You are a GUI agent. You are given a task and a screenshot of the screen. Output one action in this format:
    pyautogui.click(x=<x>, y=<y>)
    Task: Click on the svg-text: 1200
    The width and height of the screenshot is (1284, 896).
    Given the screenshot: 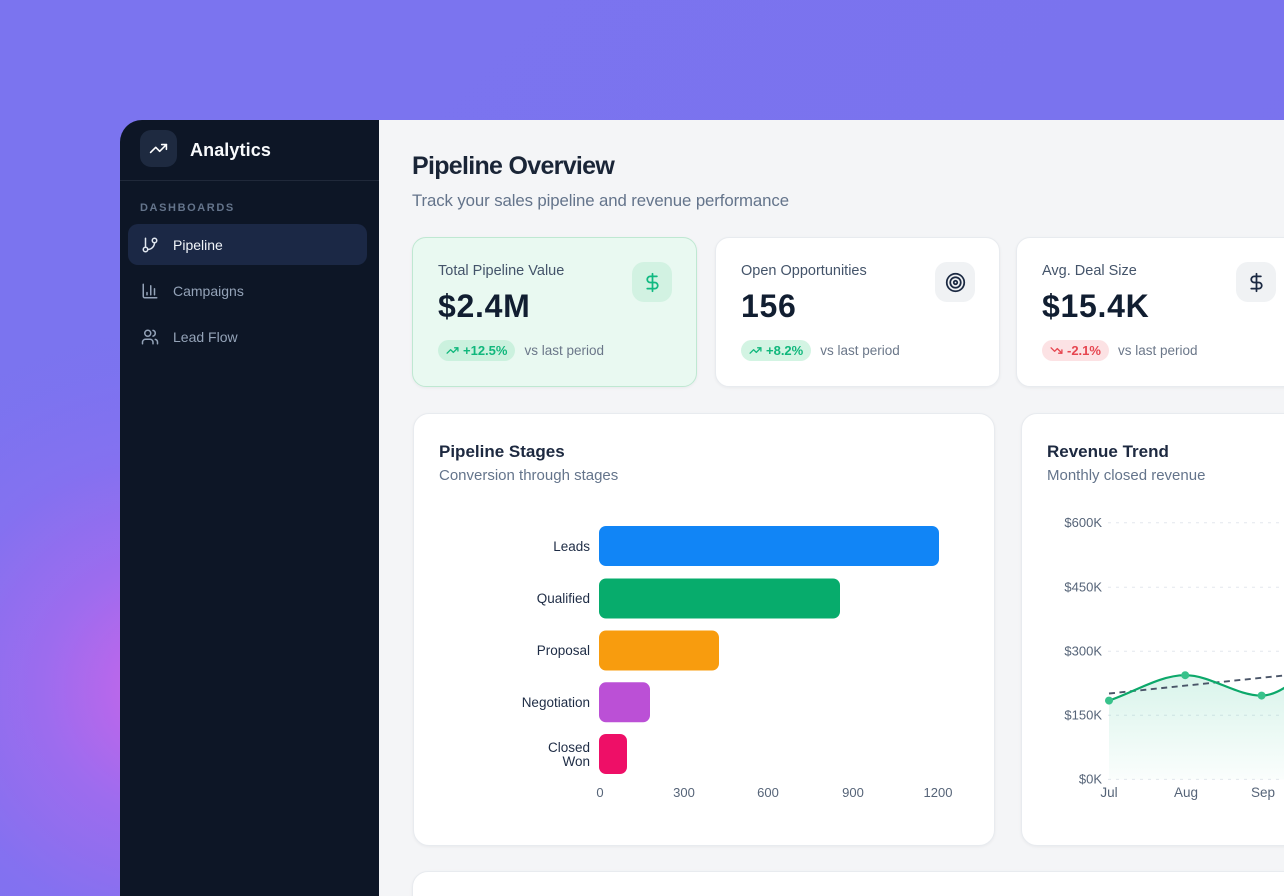 What is the action you would take?
    pyautogui.click(x=938, y=792)
    